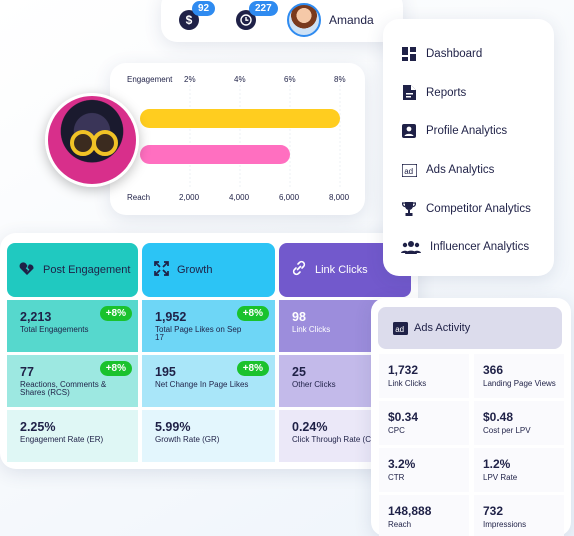 The image size is (574, 536). What do you see at coordinates (424, 423) in the screenshot?
I see `ads-stat-cell: $0.34 CPC` at bounding box center [424, 423].